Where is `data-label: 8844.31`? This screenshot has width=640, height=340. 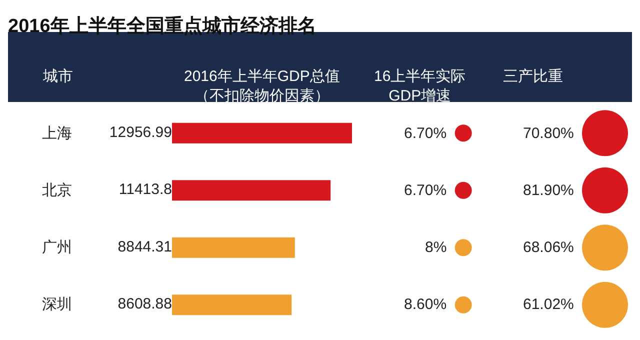
data-label: 8844.31 is located at coordinates (145, 247).